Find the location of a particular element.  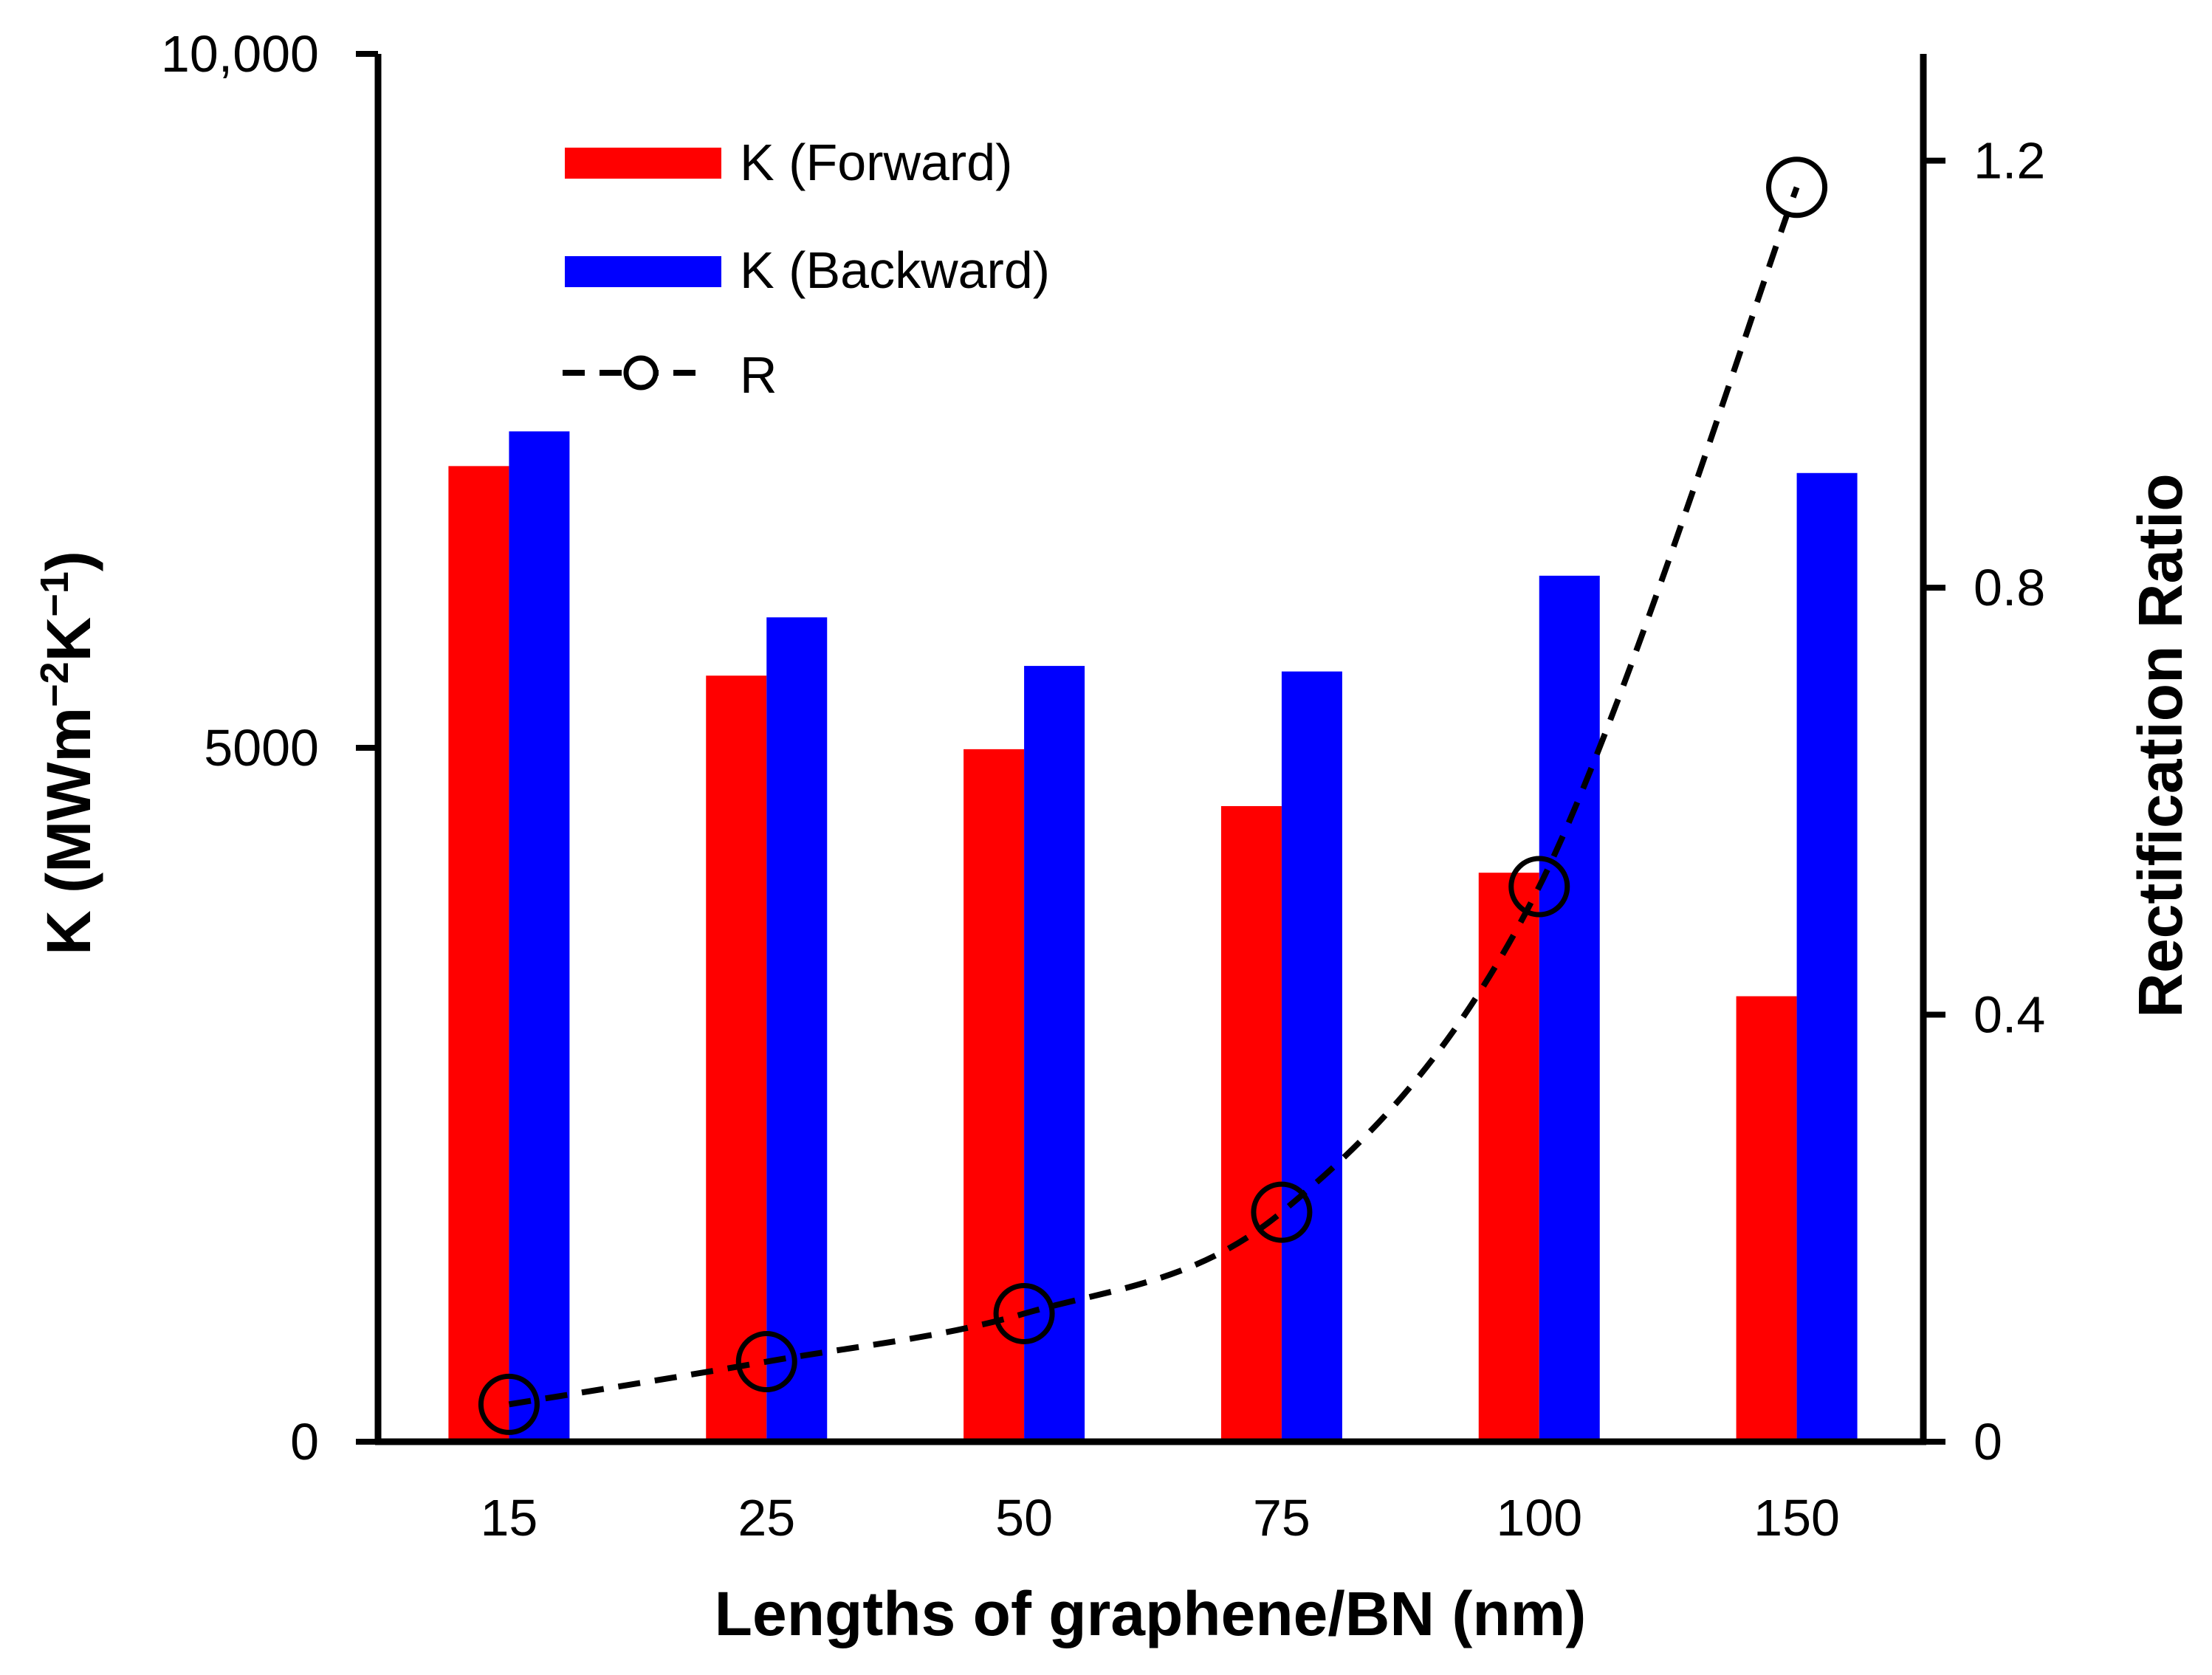

y-axis-title: K (MWm−2K−1) is located at coordinates (67, 753).